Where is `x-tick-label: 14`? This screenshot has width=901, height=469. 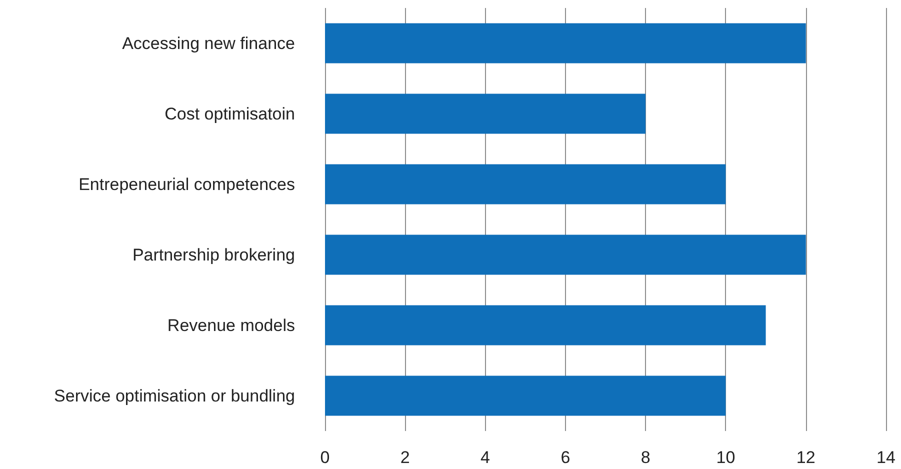 x-tick-label: 14 is located at coordinates (886, 457).